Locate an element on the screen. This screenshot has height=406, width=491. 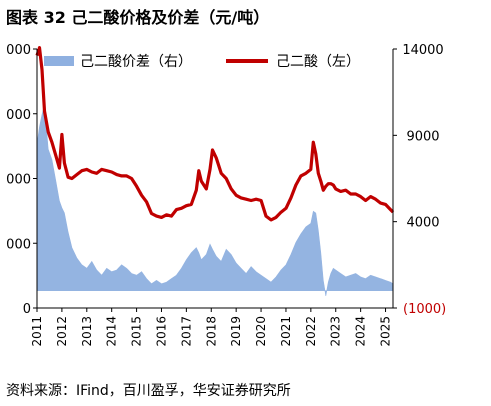
x-axis-tick-label: 2023 is located at coordinates (336, 331).